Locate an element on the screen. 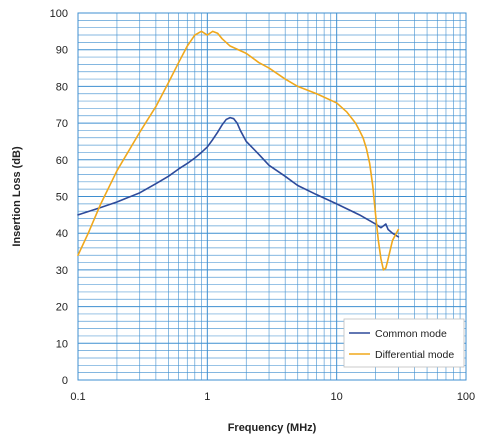  legend: Common mode Differential mode is located at coordinates (404, 343).